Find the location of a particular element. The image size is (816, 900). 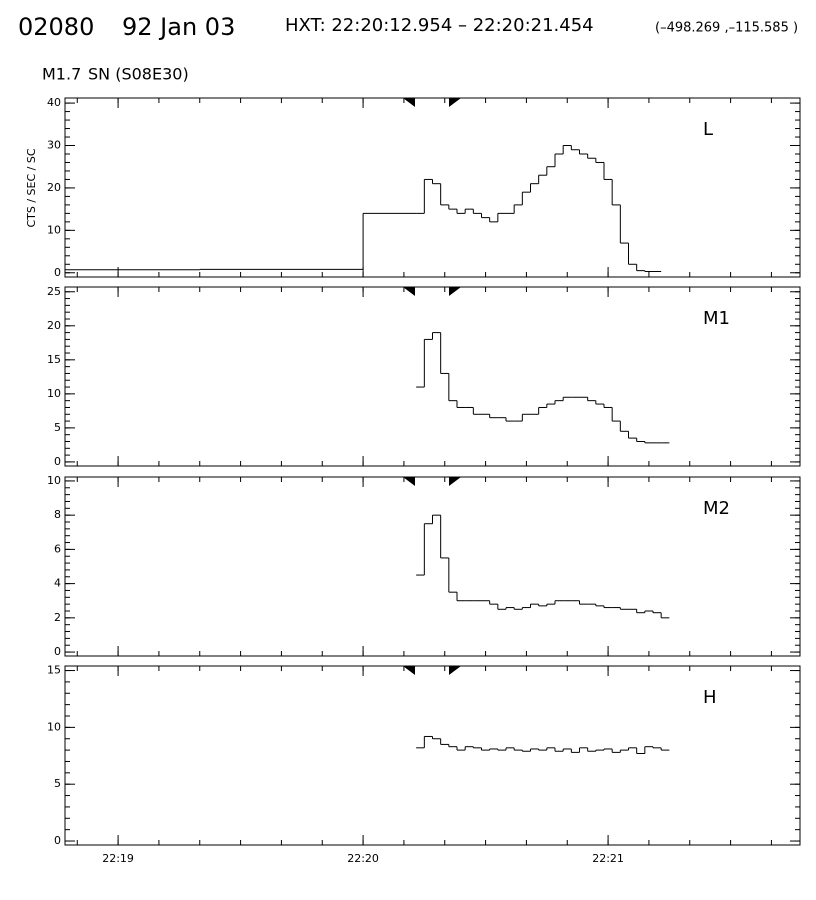

y-axis-label: CTS / SEC / SC is located at coordinates (31, 187).